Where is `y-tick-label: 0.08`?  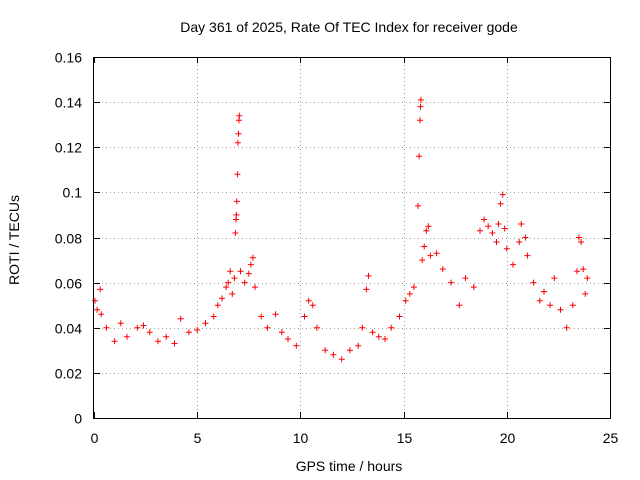
y-tick-label: 0.08 is located at coordinates (68, 239).